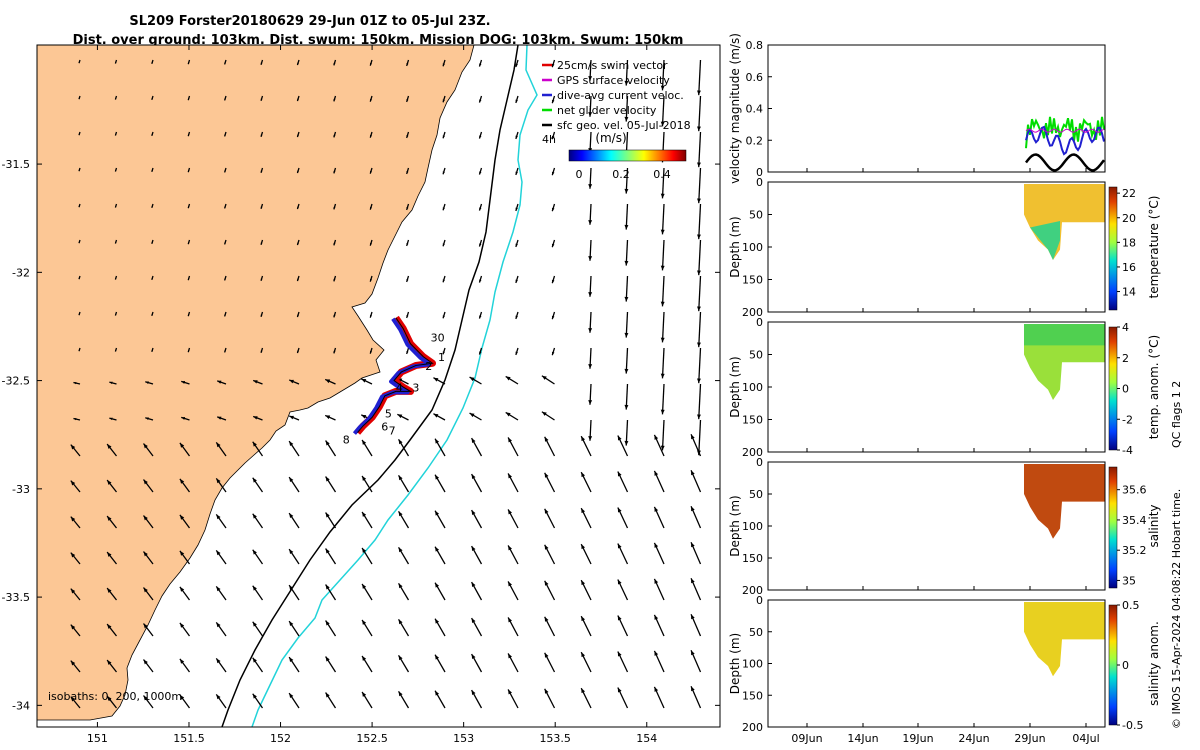 This screenshot has width=1200, height=750. I want to click on section-surface-layer, so click(1064, 335).